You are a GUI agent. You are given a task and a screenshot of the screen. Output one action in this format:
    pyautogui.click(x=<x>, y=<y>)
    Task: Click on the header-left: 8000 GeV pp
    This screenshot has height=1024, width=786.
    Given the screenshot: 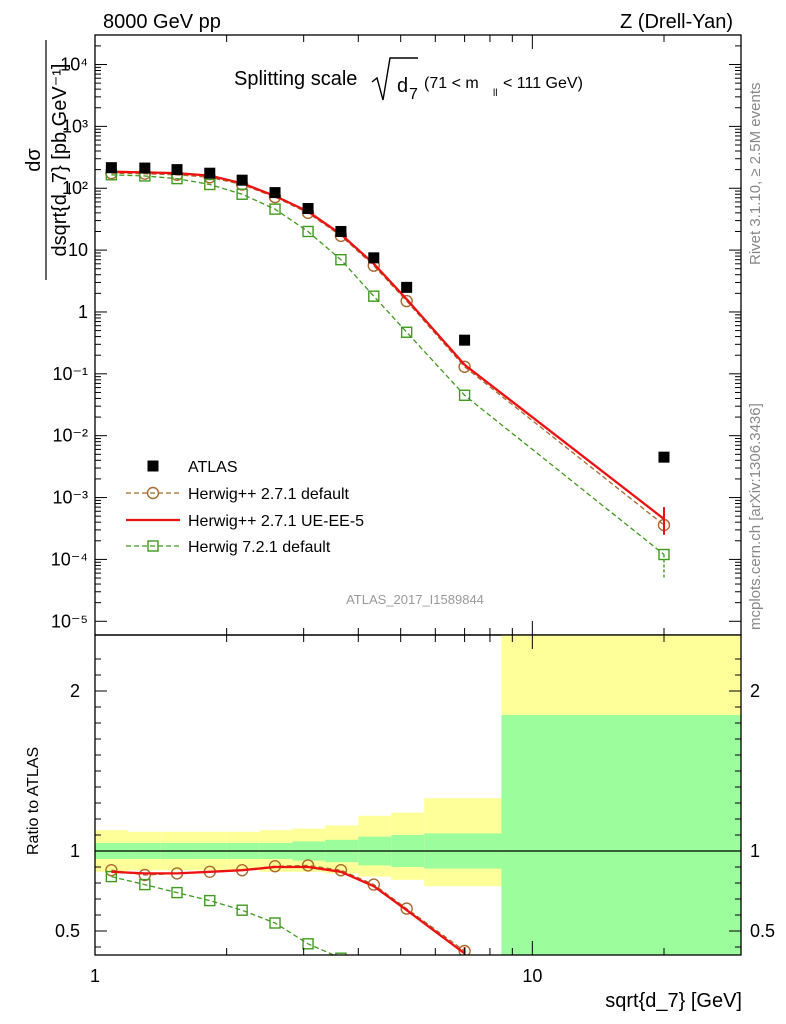 What is the action you would take?
    pyautogui.click(x=162, y=22)
    